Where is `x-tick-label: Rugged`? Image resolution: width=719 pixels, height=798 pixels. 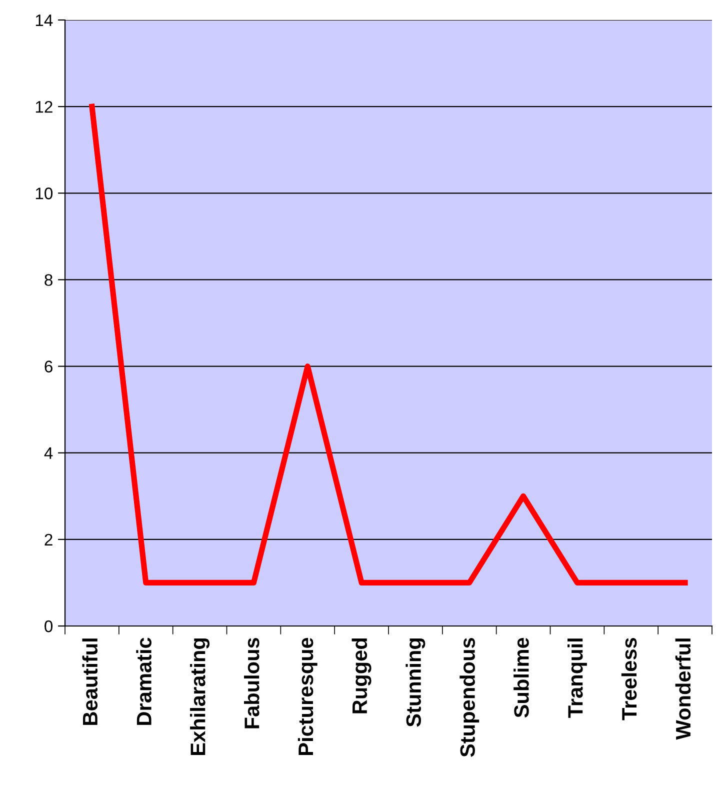 x-tick-label: Rugged is located at coordinates (362, 676).